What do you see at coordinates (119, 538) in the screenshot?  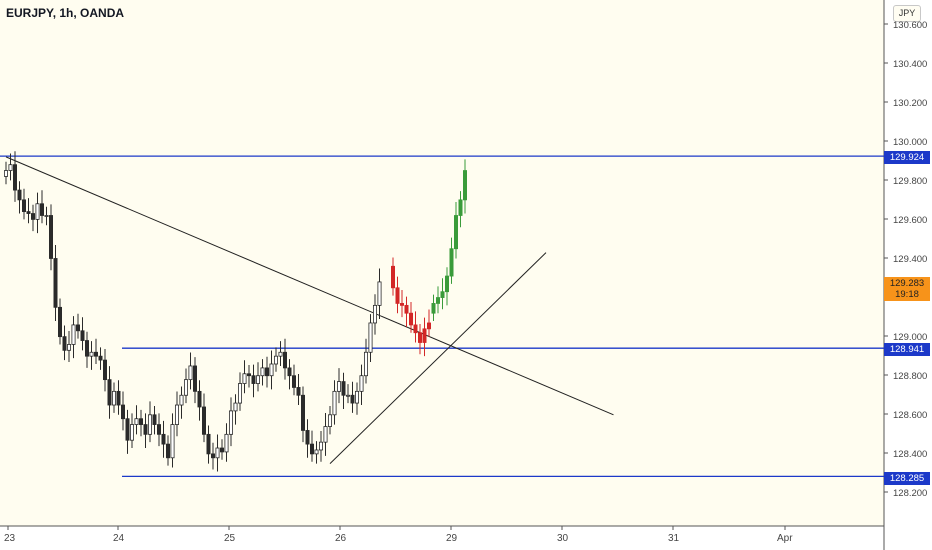 I see `time-label: 24` at bounding box center [119, 538].